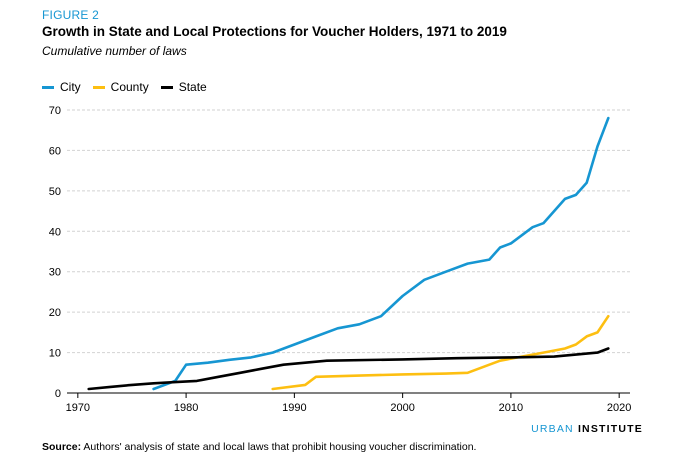  What do you see at coordinates (70, 15) in the screenshot?
I see `figure-label: FIGURE 2` at bounding box center [70, 15].